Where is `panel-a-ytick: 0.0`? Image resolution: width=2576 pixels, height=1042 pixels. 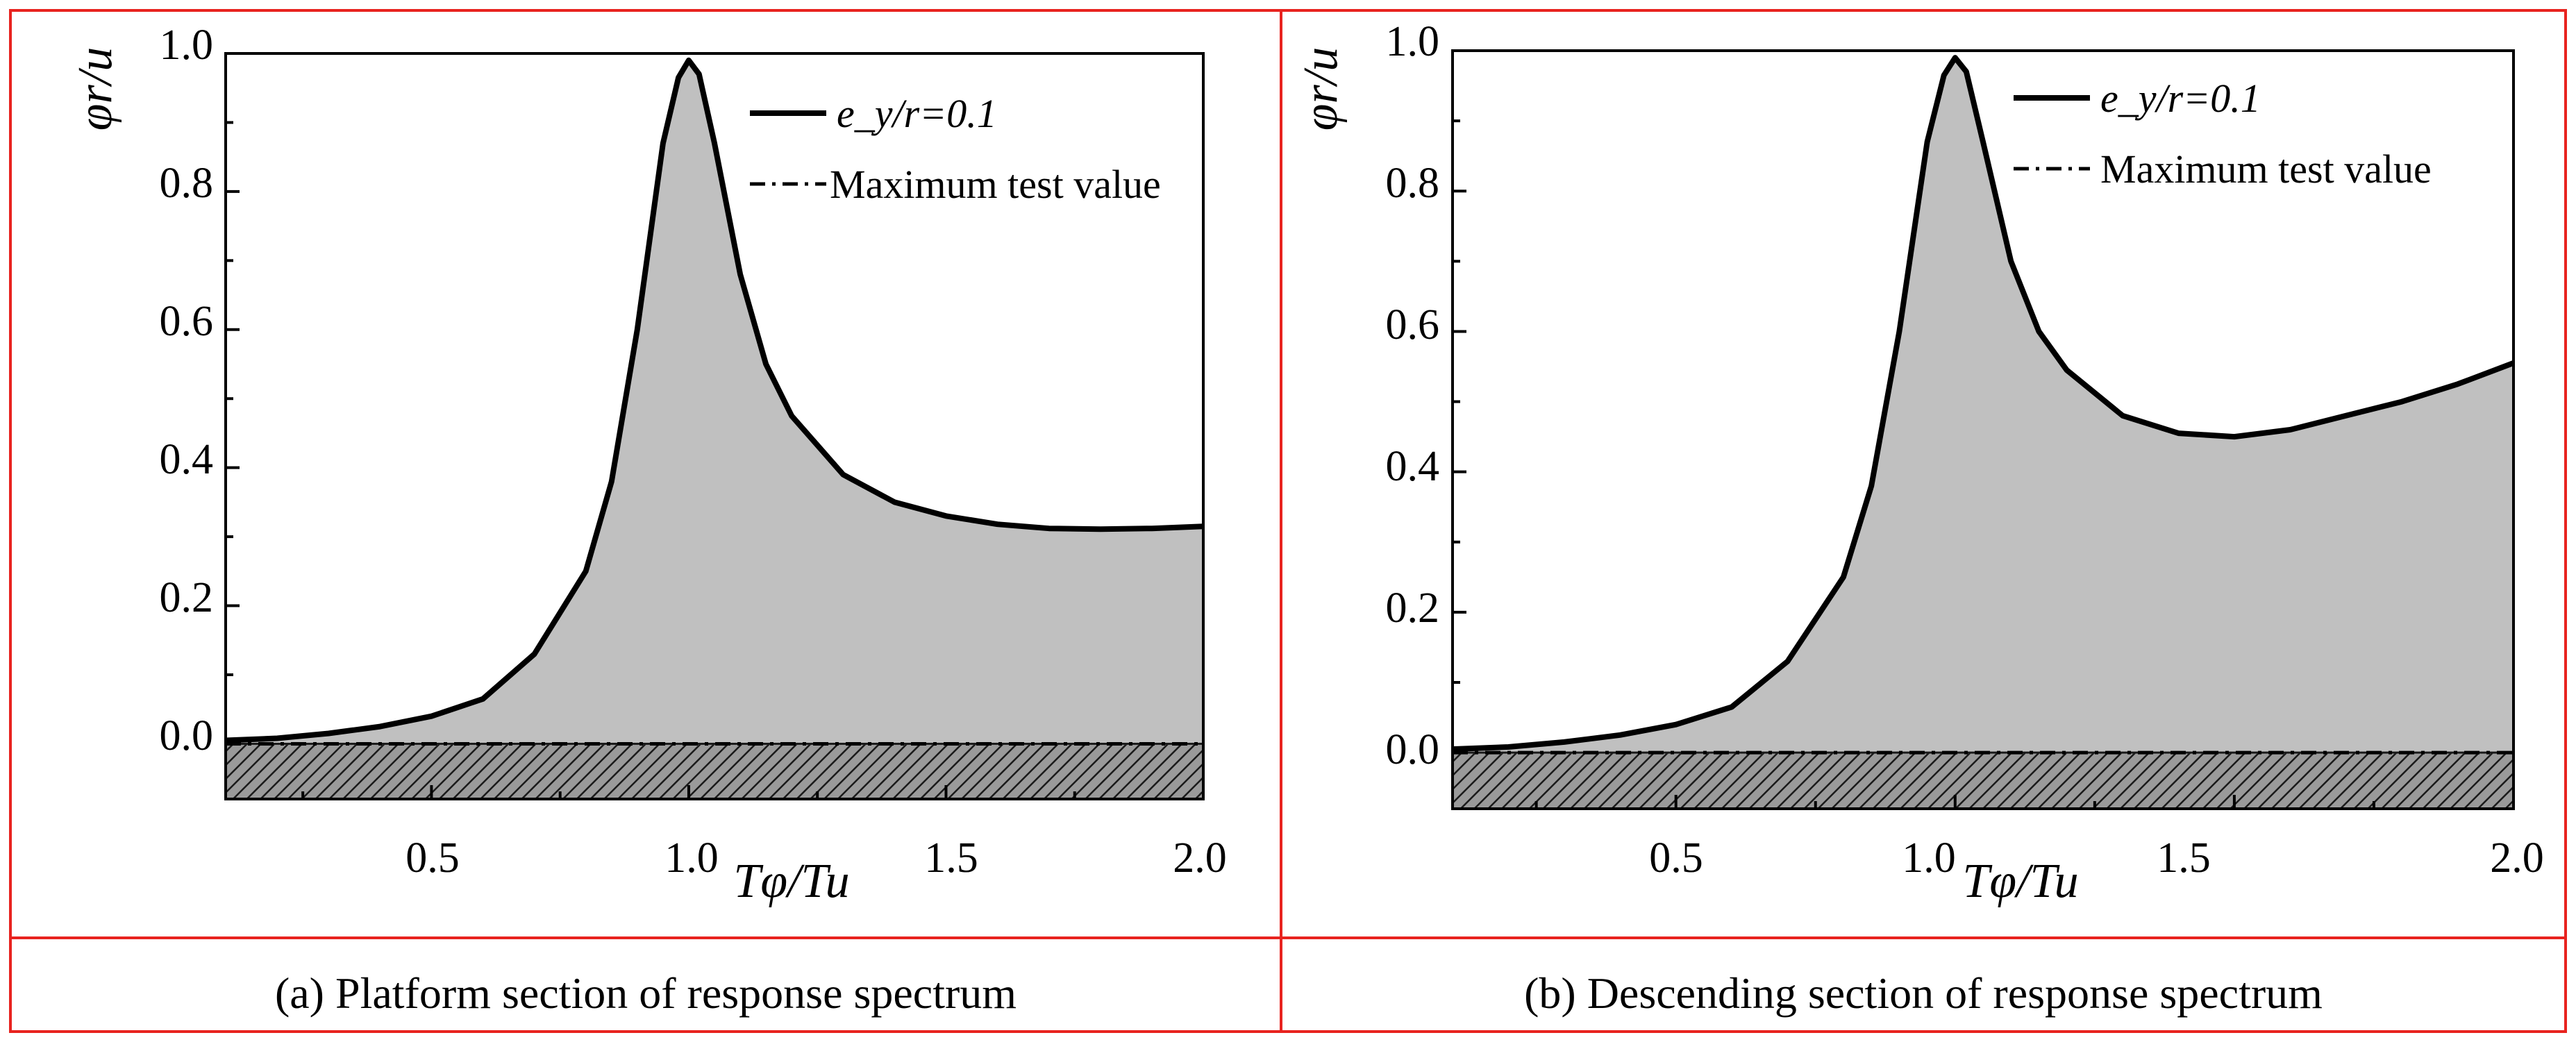
panel-a-ytick: 0.0 is located at coordinates (187, 735).